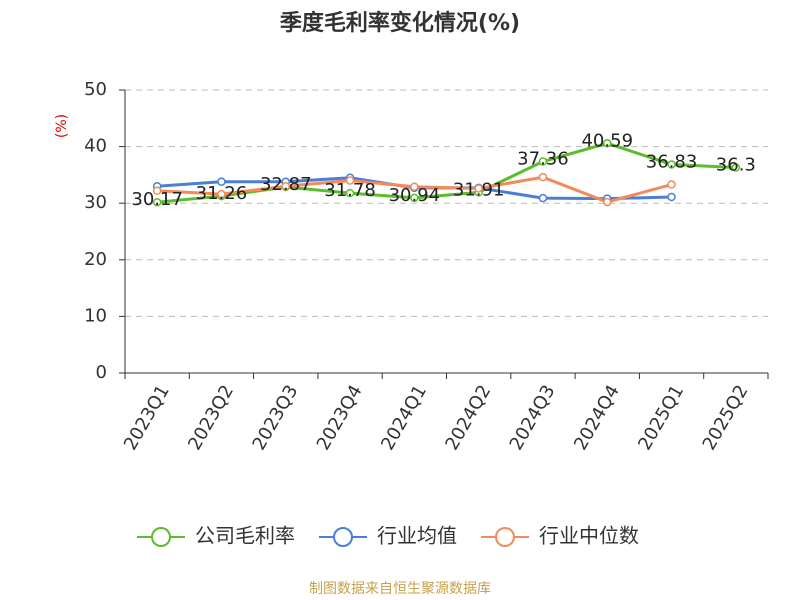 This screenshot has height=600, width=800. I want to click on x-tick-label: 2024Q1, so click(404, 418).